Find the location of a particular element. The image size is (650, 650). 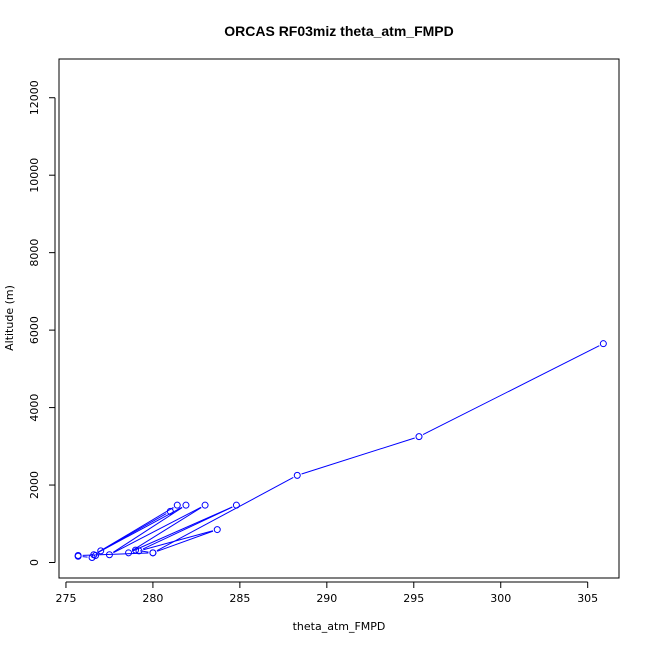

x-tick-label: 275 is located at coordinates (65, 598).